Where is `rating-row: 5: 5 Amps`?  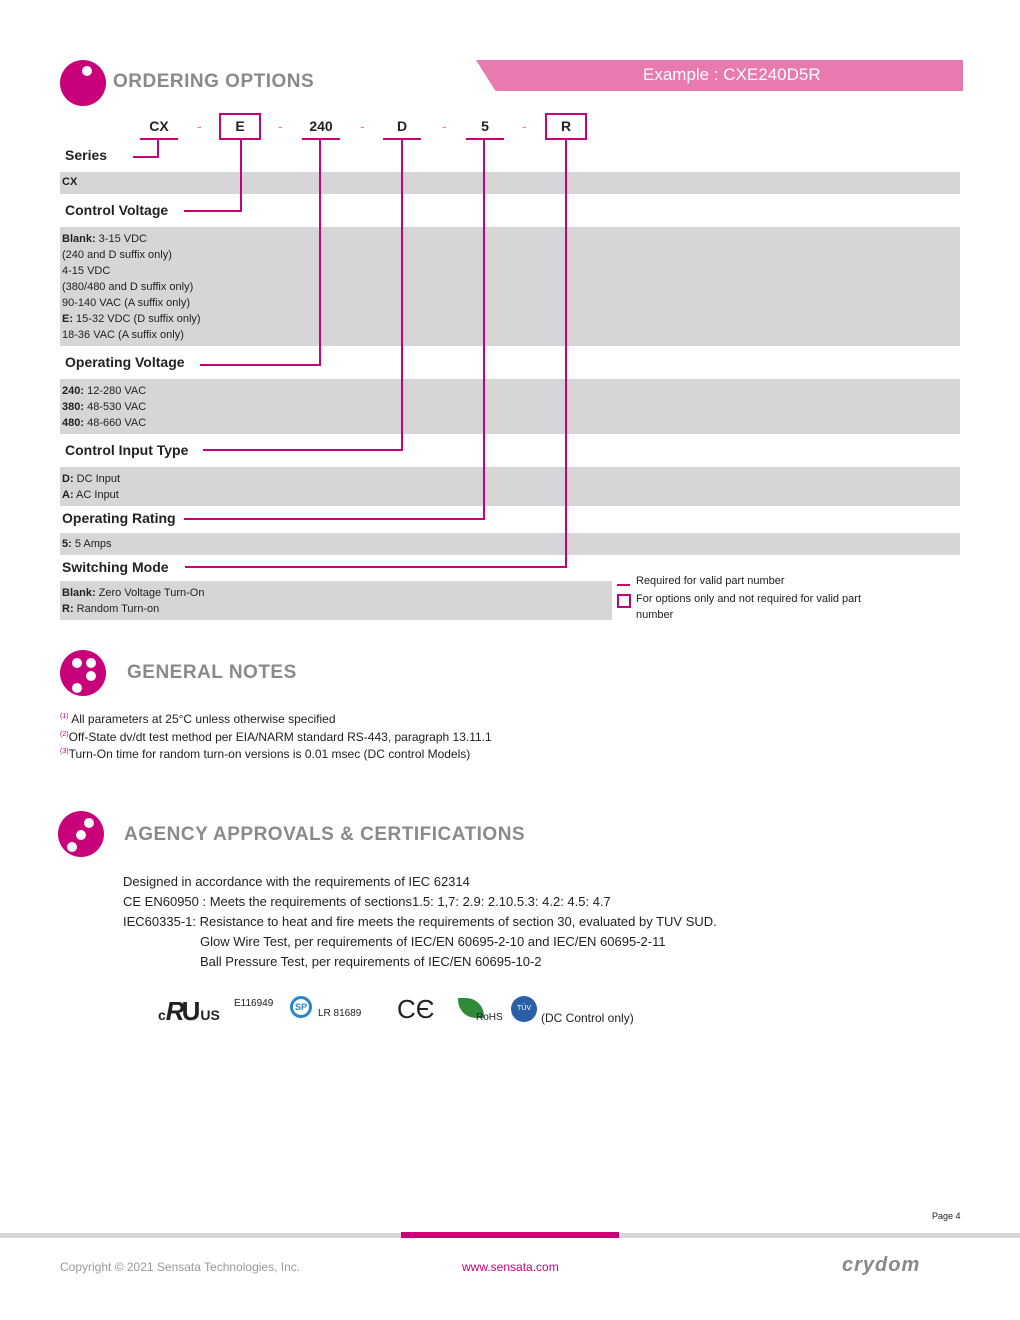
rating-row: 5: 5 Amps is located at coordinates (510, 544).